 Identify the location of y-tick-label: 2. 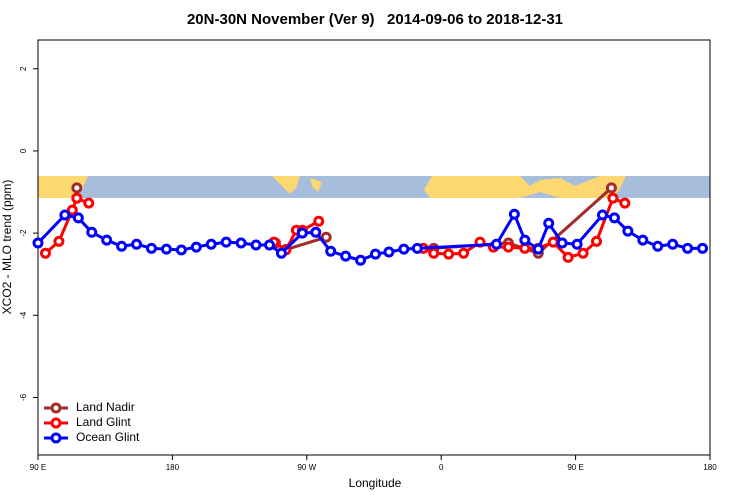
(23, 68).